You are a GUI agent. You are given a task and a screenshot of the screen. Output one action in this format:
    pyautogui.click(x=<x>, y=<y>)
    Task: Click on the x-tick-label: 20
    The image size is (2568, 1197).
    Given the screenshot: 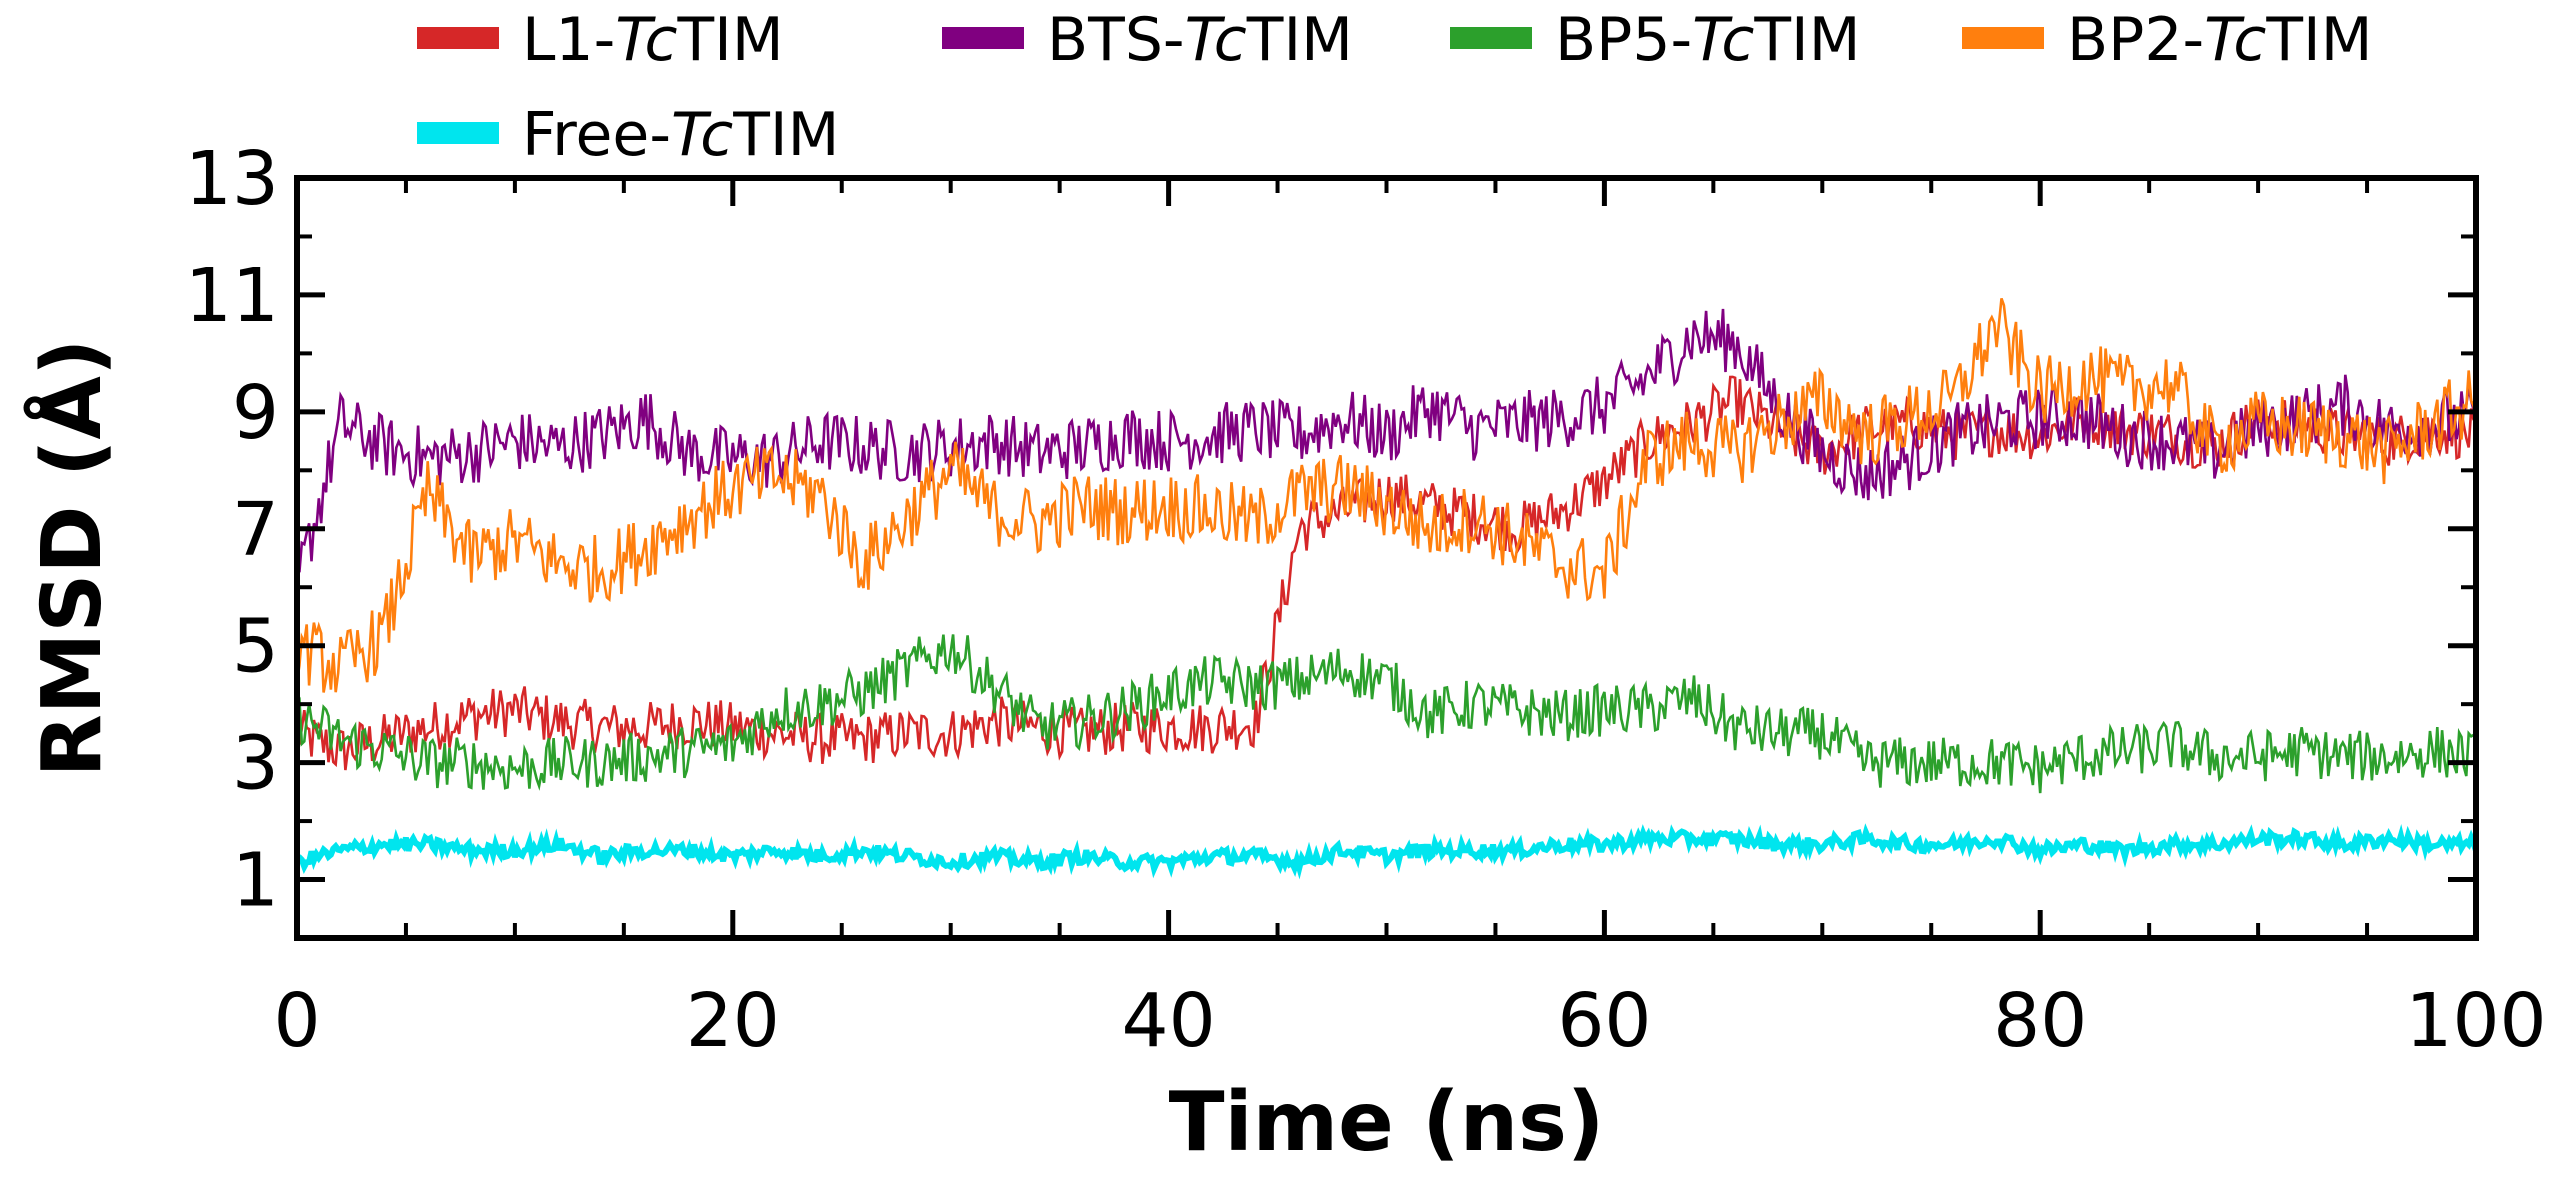 What is the action you would take?
    pyautogui.click(x=733, y=1021)
    